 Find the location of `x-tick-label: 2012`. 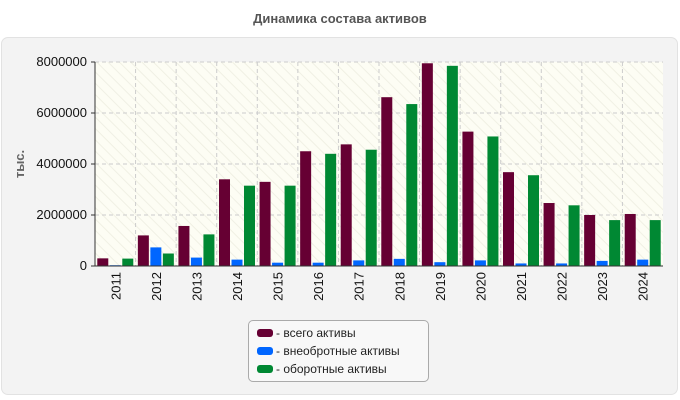

x-tick-label: 2012 is located at coordinates (156, 286).